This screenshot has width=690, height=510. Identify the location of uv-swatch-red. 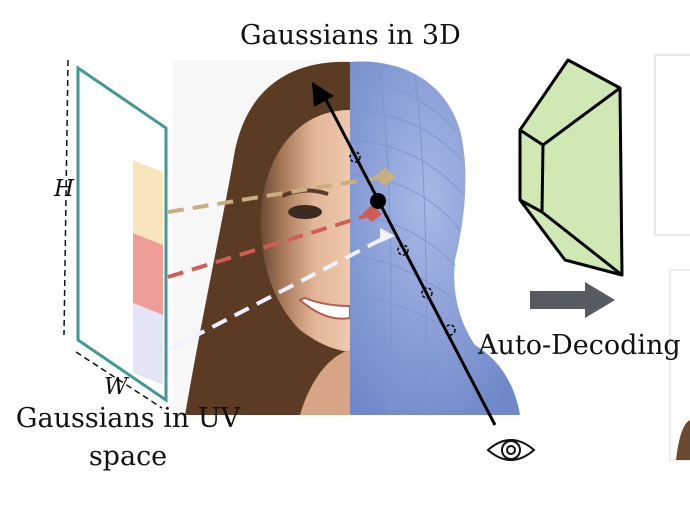
(148, 274).